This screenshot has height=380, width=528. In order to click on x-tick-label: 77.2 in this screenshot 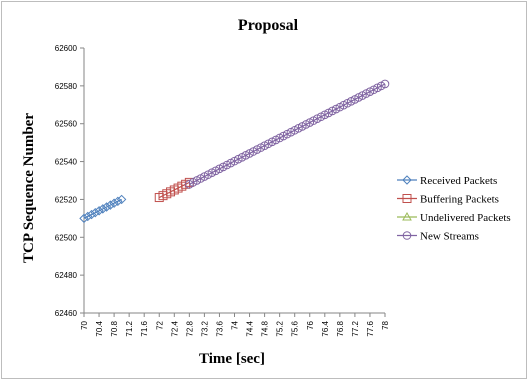, I will do `click(355, 328)`.